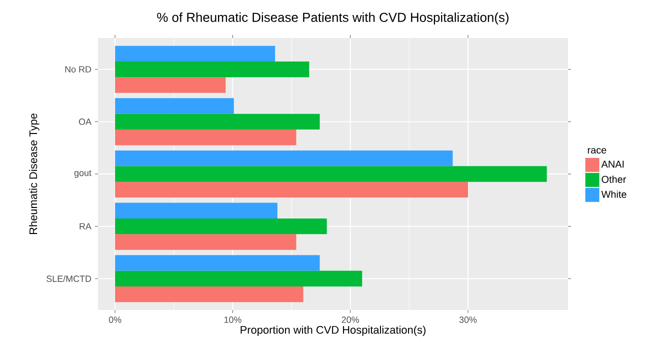  Describe the element at coordinates (613, 194) in the screenshot. I see `legend-label: White` at that location.